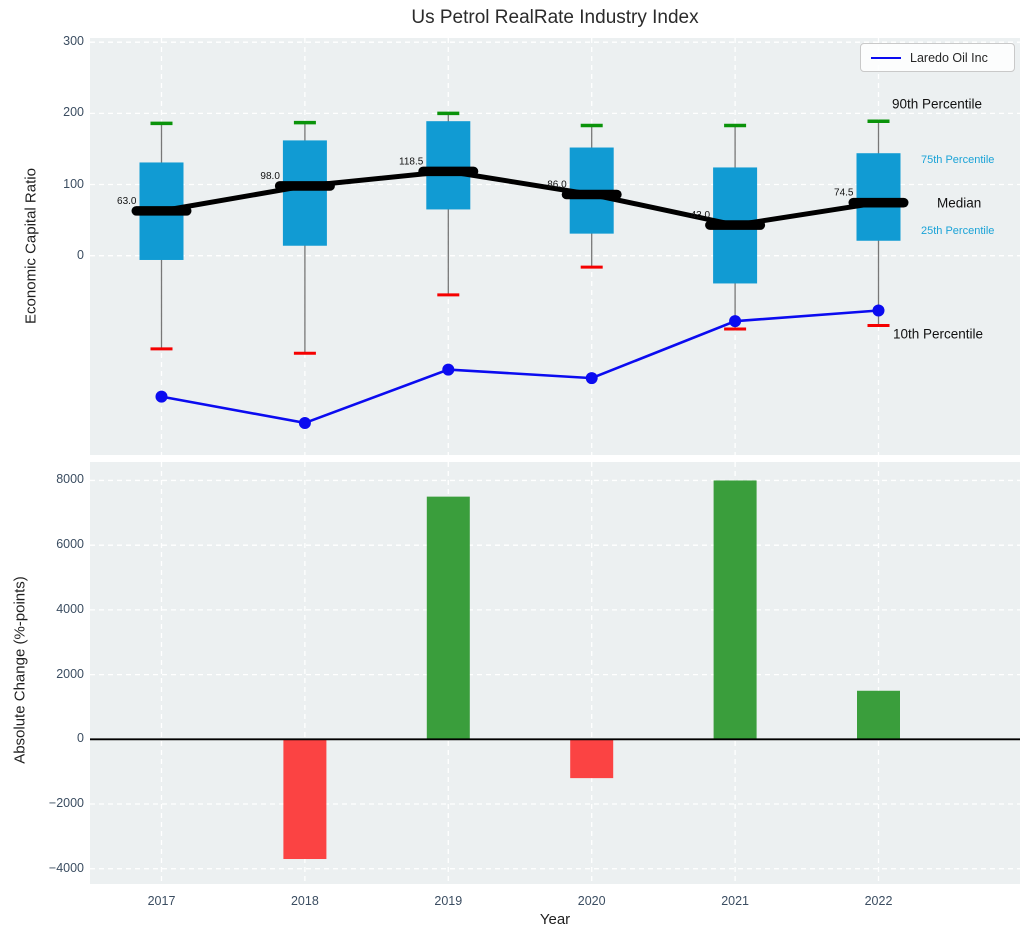  I want to click on legend: Laredo Oil Inc, so click(937, 57).